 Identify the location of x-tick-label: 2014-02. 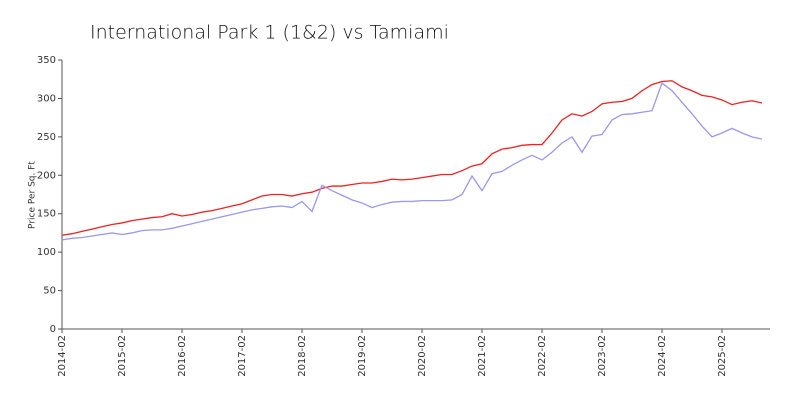
(62, 356).